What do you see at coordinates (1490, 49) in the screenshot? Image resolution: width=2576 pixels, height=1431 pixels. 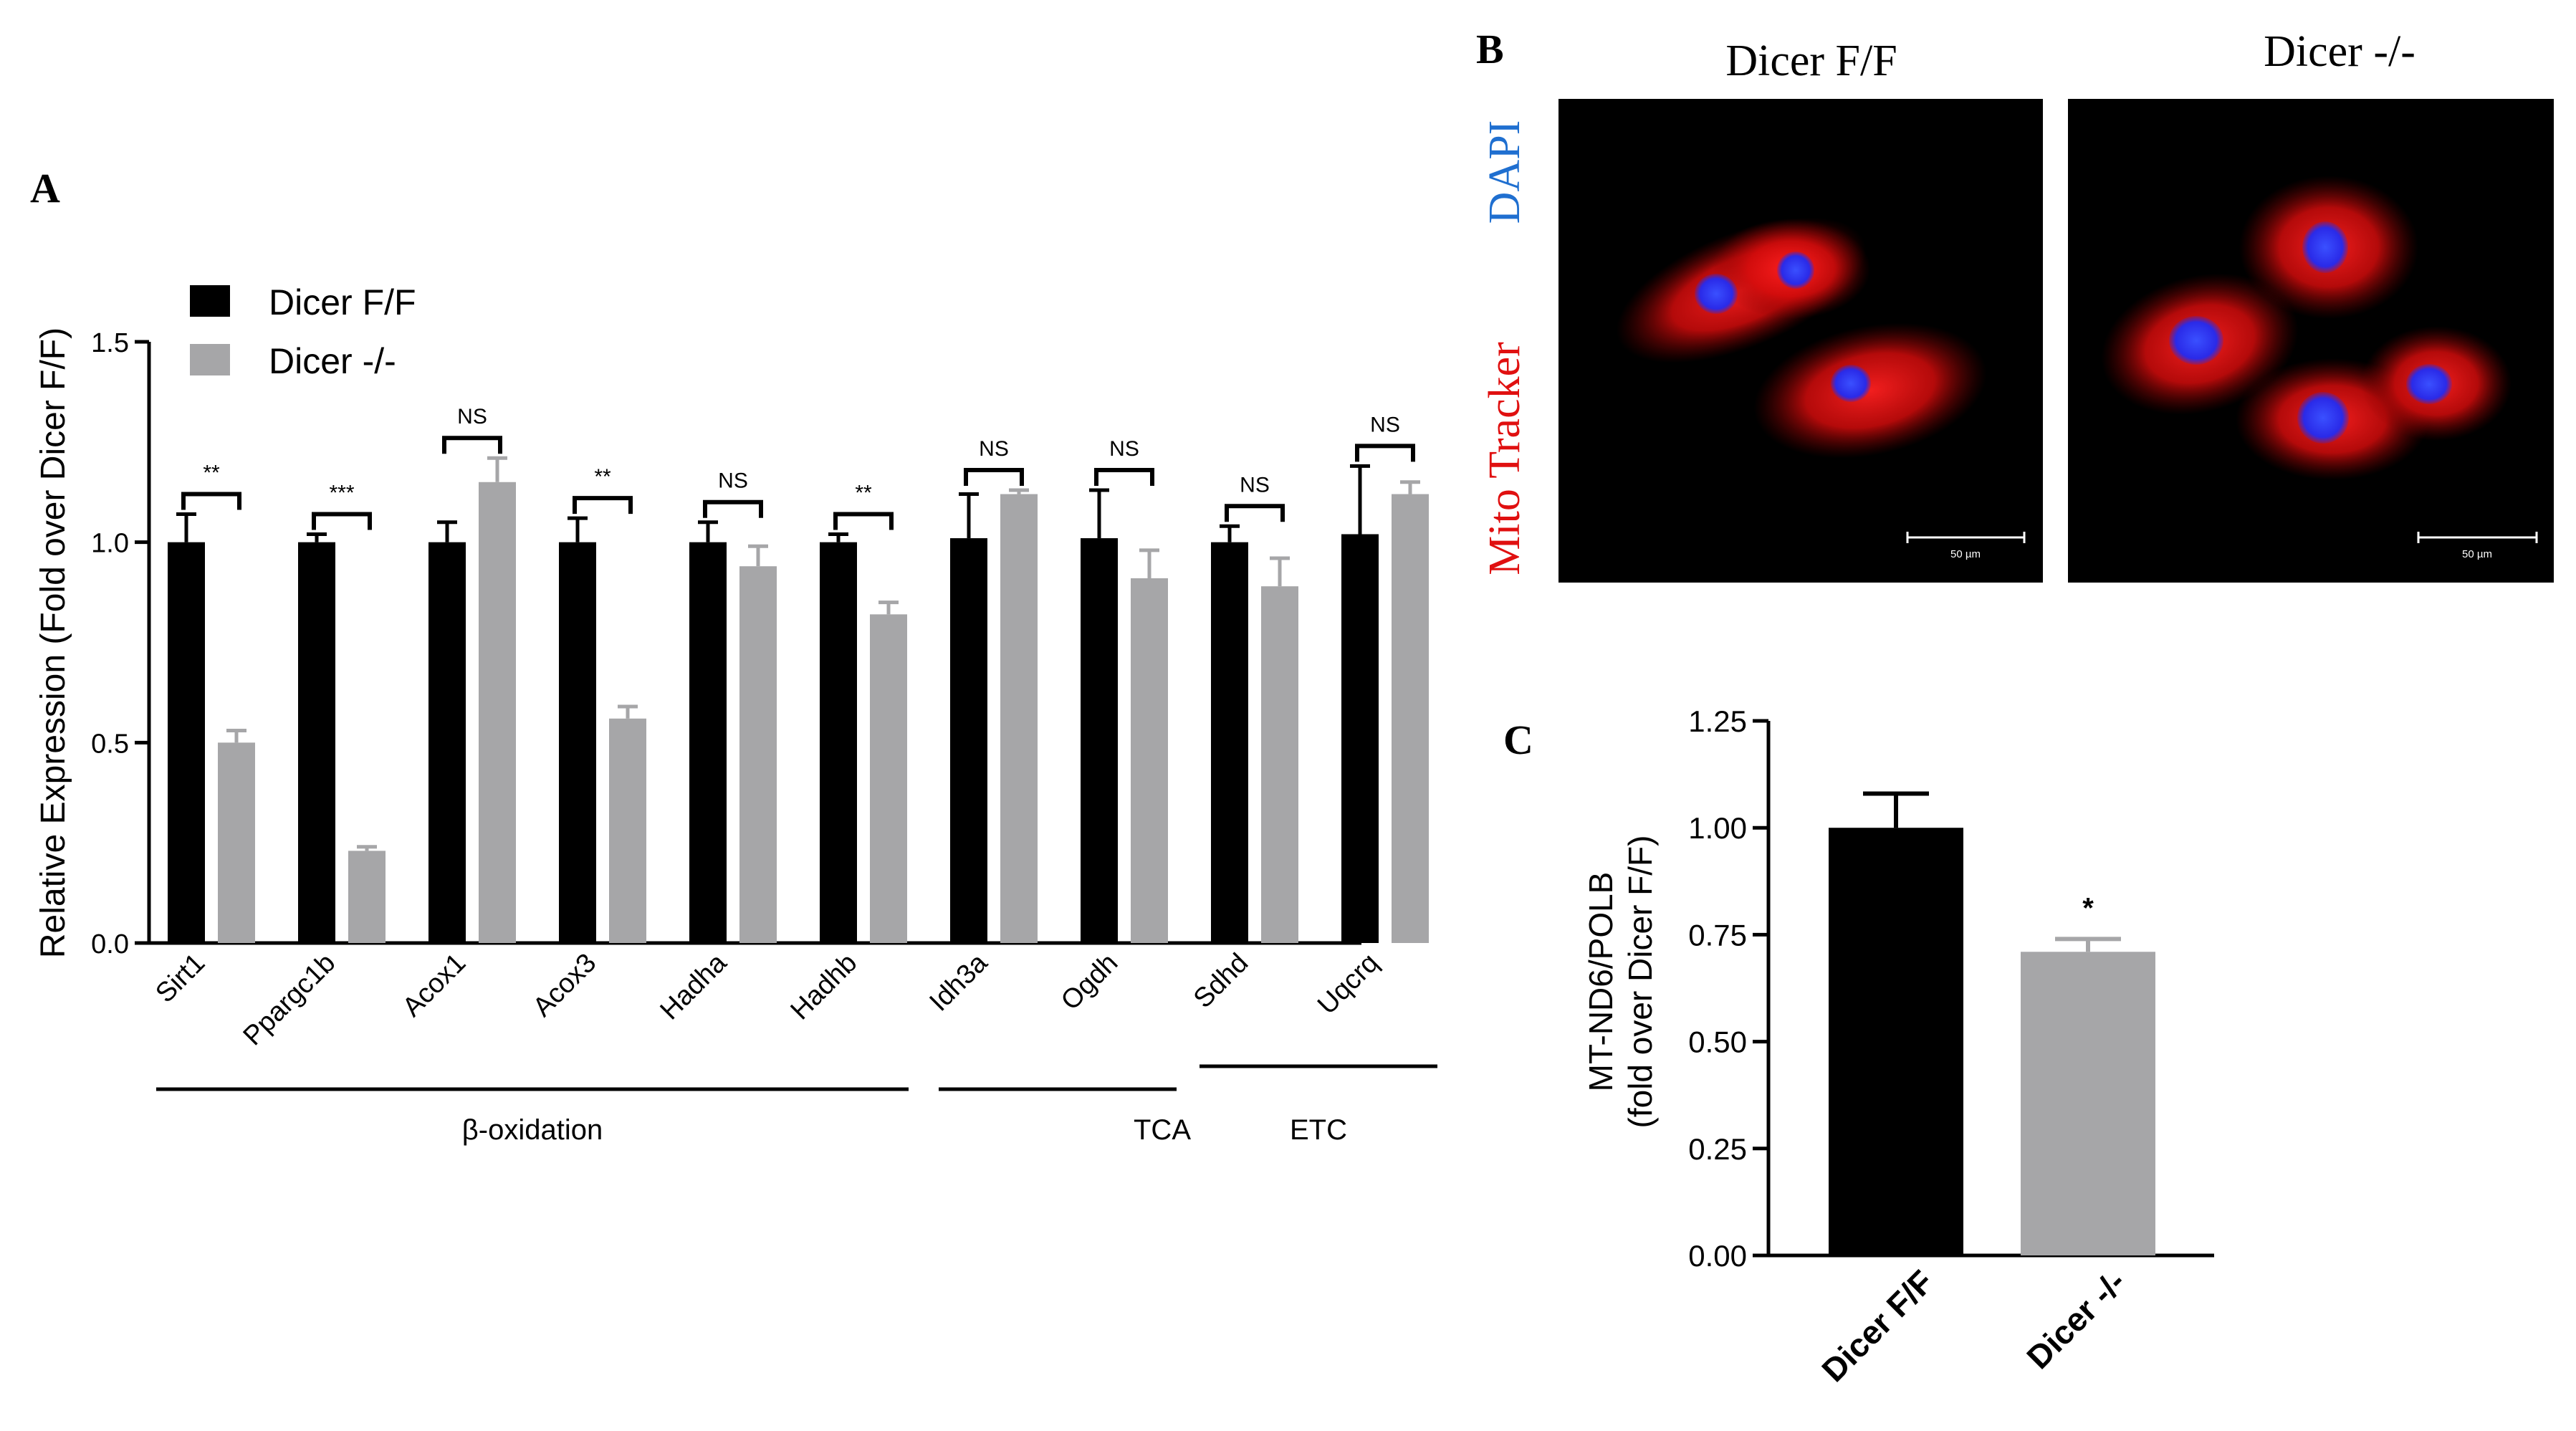 I see `panel-b-letter: B` at bounding box center [1490, 49].